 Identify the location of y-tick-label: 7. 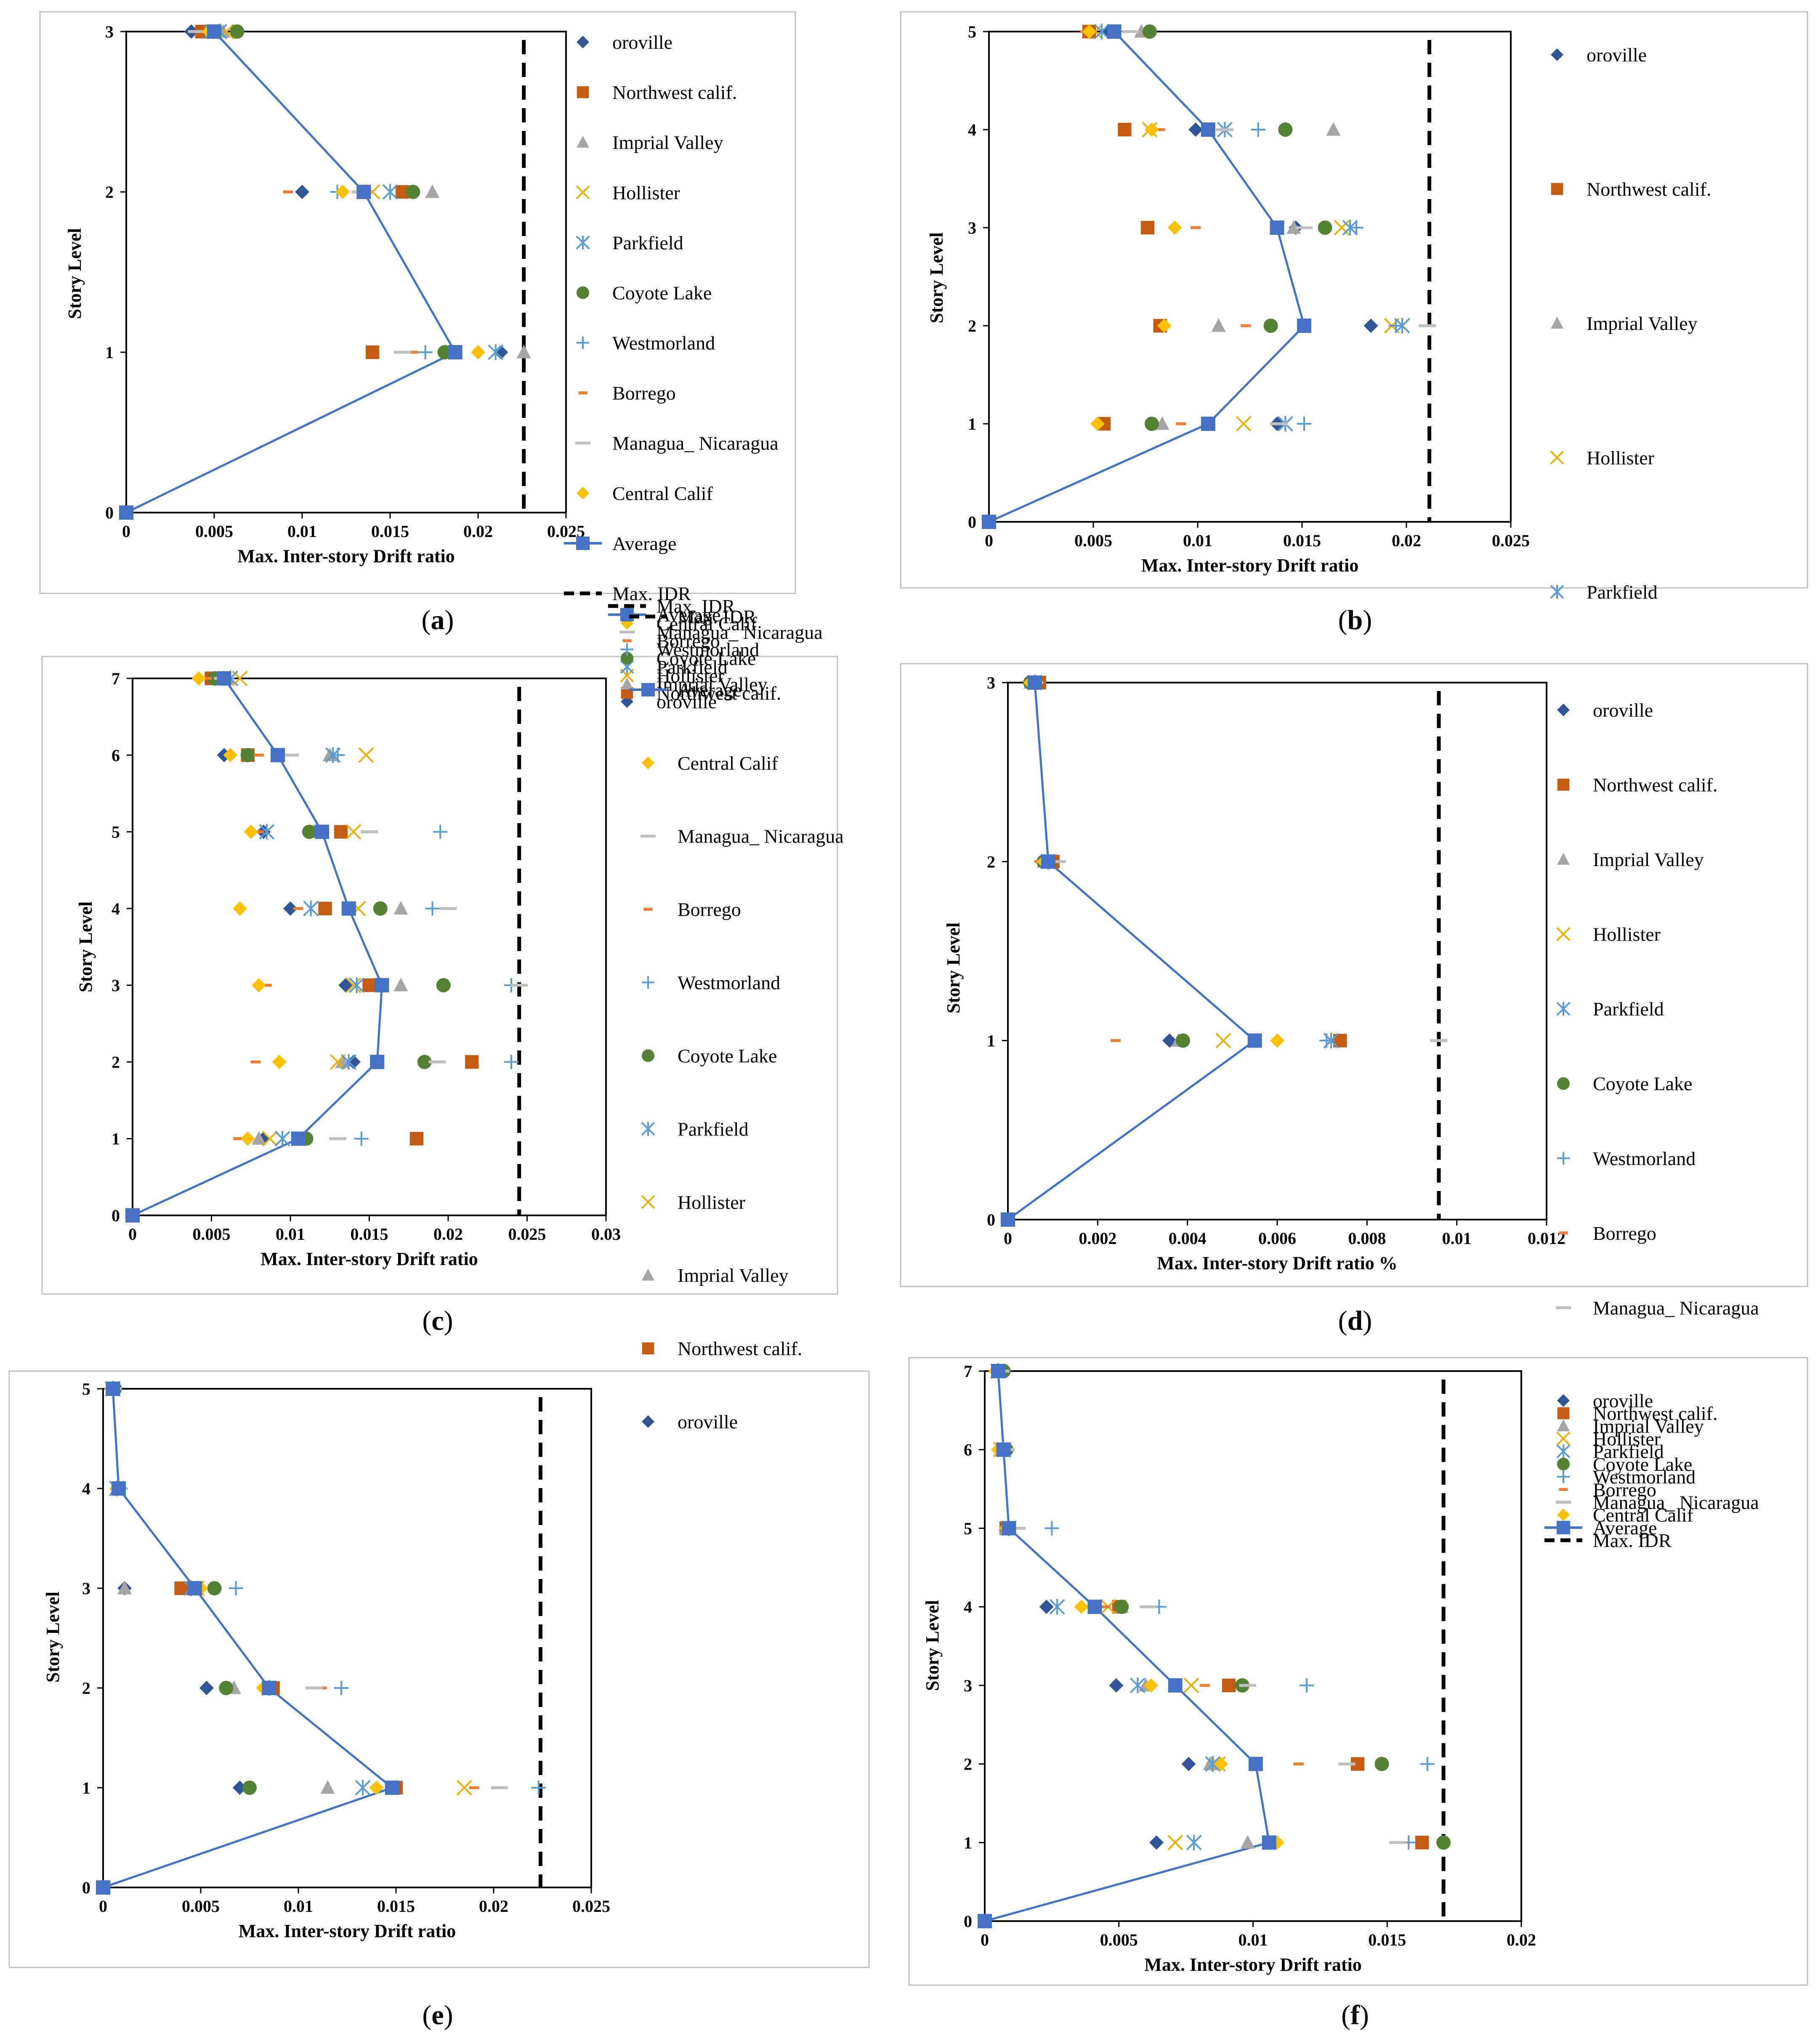
(116, 678).